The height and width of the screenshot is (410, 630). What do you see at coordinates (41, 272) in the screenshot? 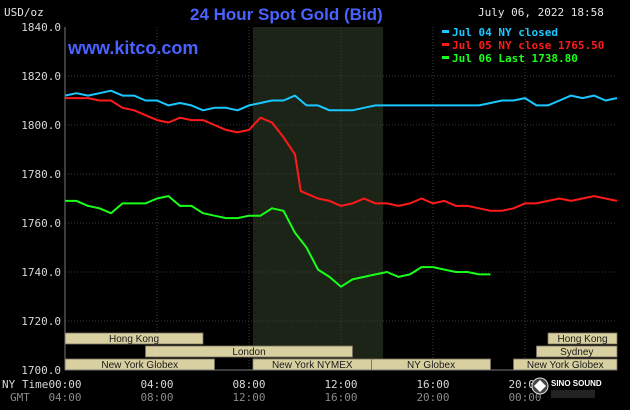
I see `y-tick-label: 1740.0` at bounding box center [41, 272].